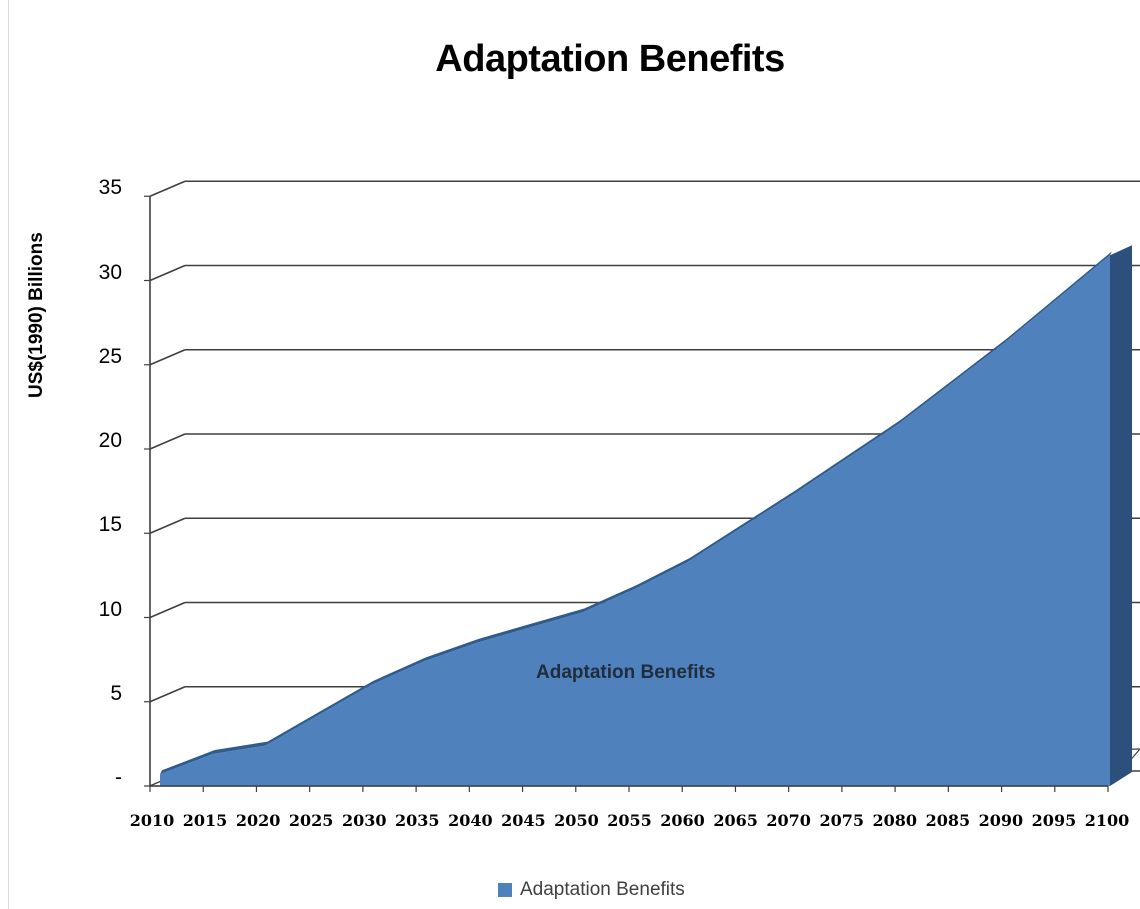 The image size is (1140, 909). What do you see at coordinates (152, 820) in the screenshot?
I see `x-tick-label: 2010` at bounding box center [152, 820].